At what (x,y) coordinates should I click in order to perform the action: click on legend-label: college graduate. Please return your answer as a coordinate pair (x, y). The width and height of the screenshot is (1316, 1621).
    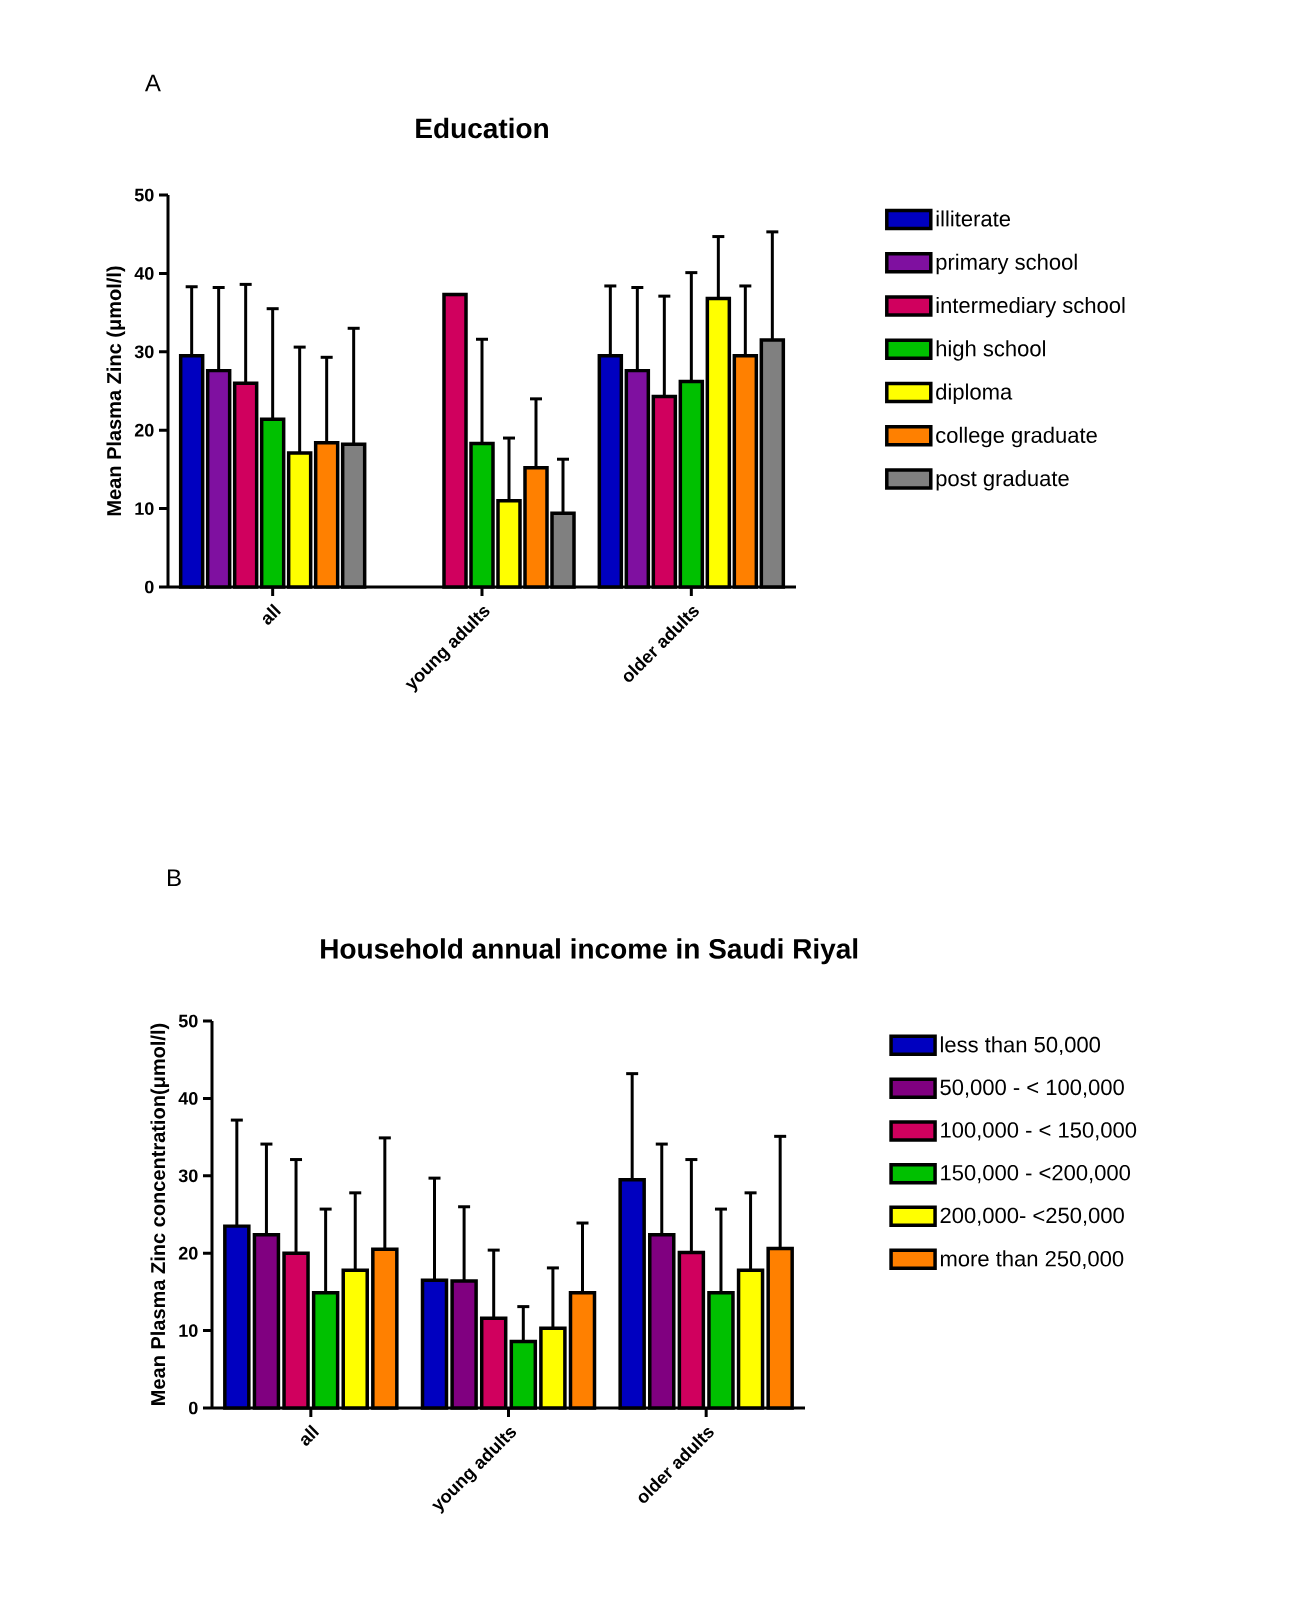
    Looking at the image, I should click on (1016, 437).